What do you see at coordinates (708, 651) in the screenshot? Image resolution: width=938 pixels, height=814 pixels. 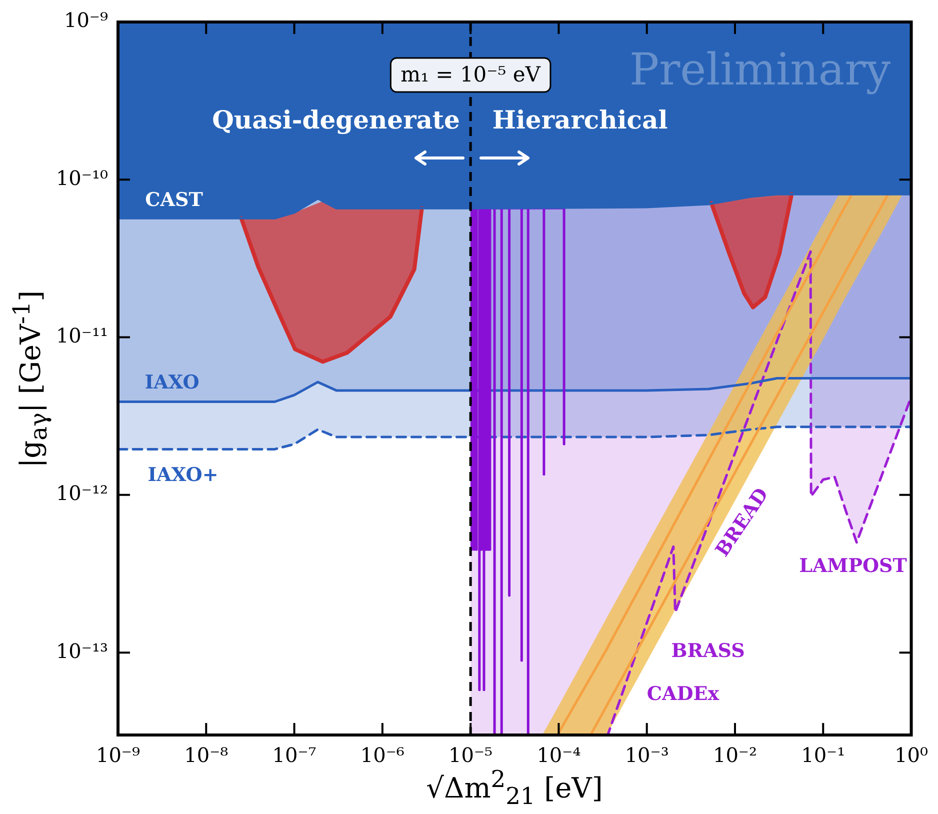 I see `annotation: BRASS` at bounding box center [708, 651].